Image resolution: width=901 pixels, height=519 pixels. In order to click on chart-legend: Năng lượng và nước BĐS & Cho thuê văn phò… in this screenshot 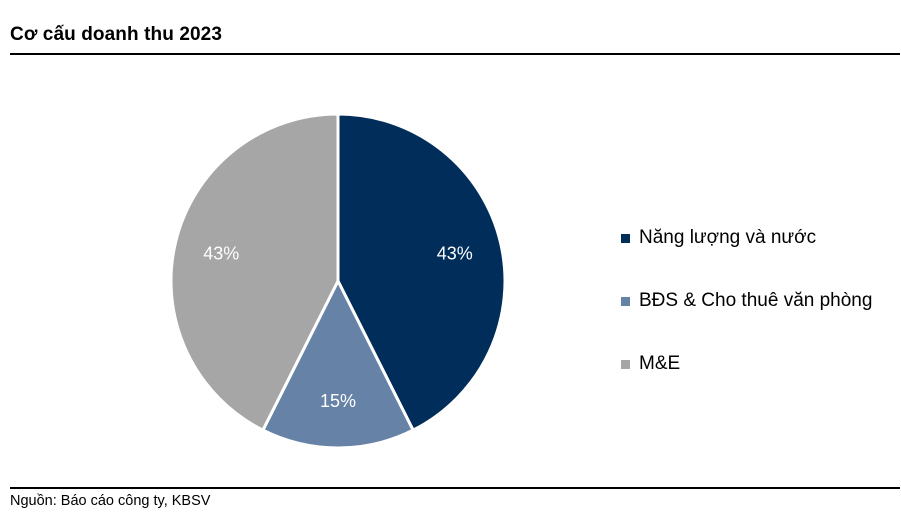, I will do `click(746, 318)`.